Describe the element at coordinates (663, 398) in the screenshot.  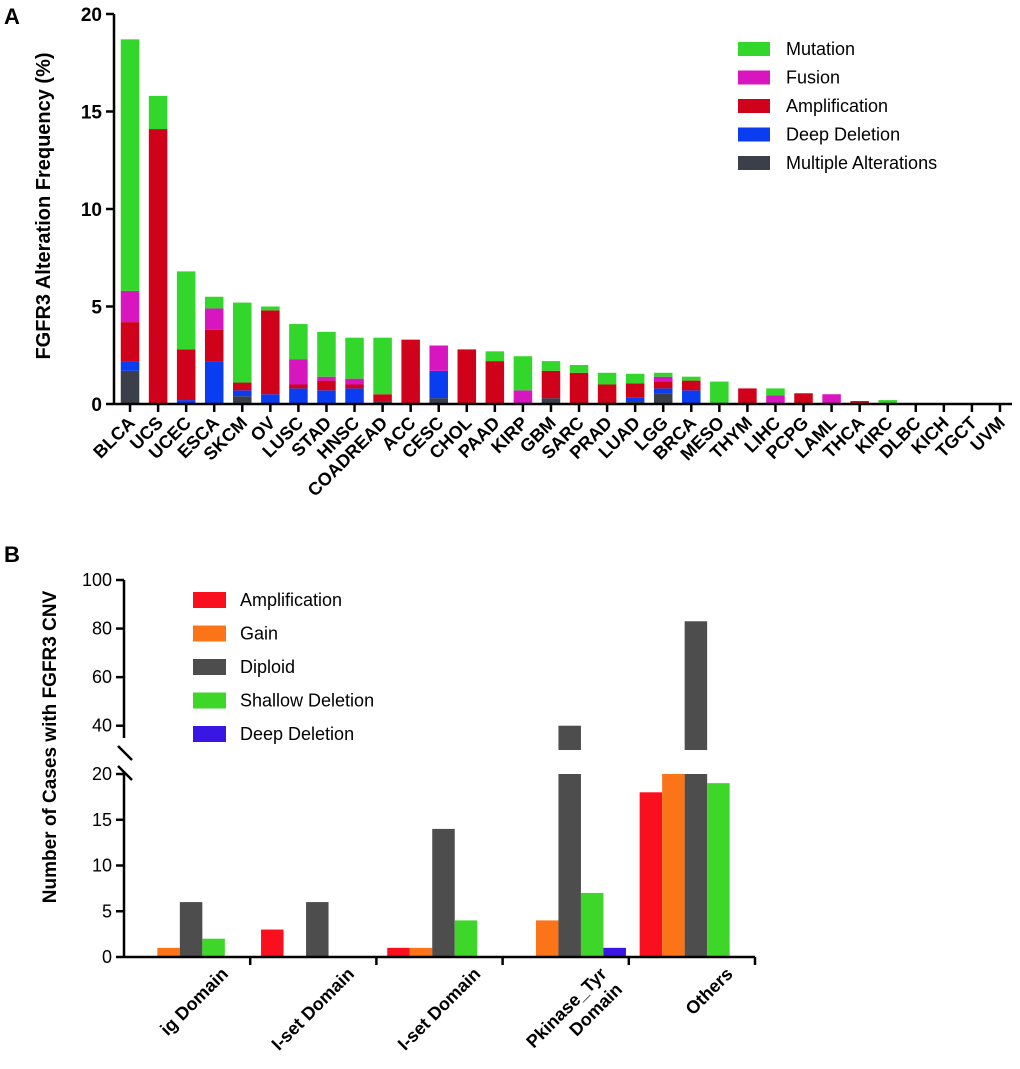
I see `bar-lgg-multiple-alterations` at that location.